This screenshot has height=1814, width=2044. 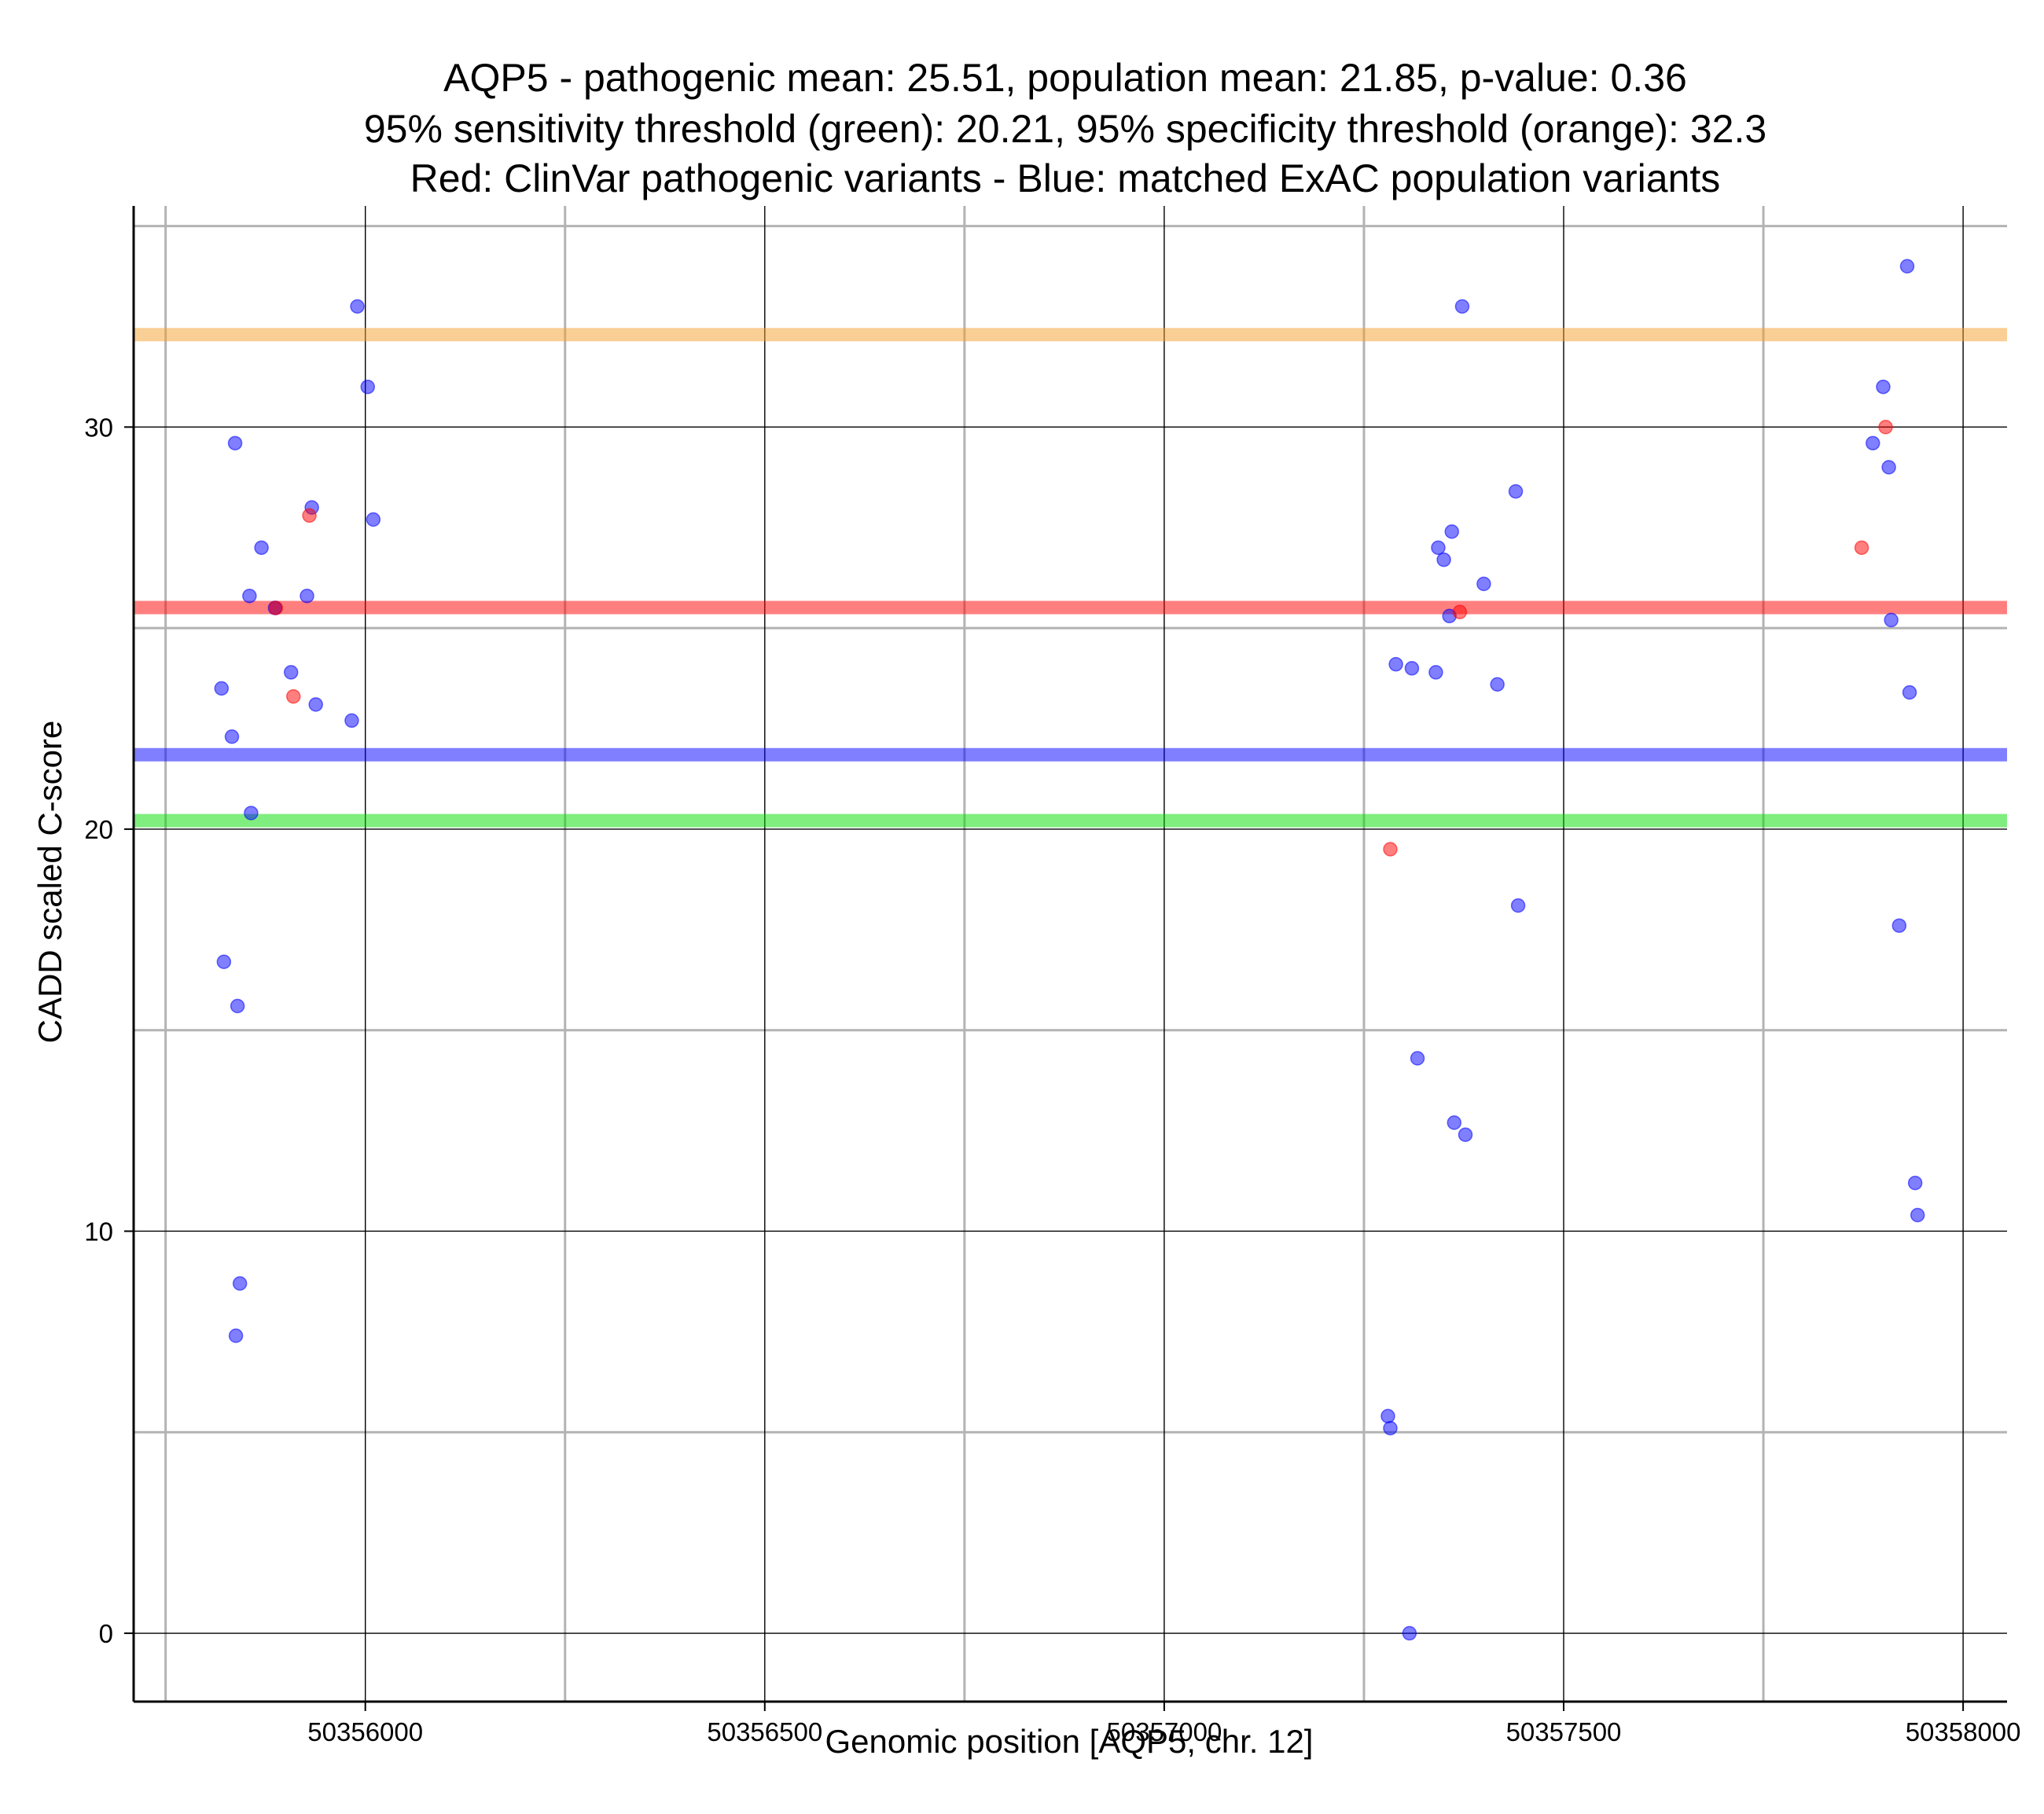 I want to click on y-tick-label: 30, so click(x=99, y=428).